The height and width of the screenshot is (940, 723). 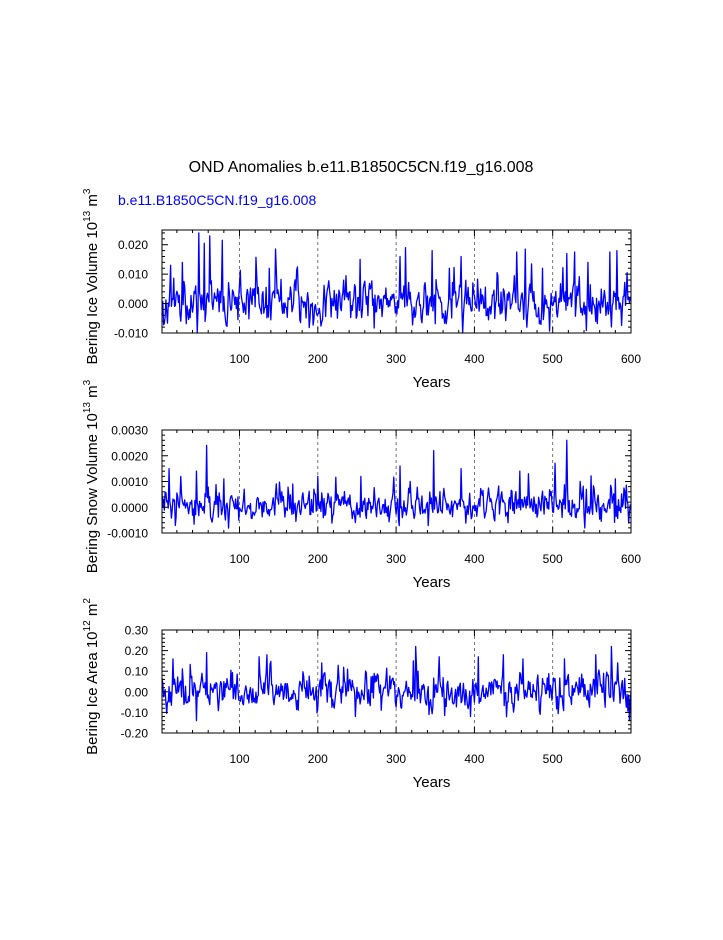 What do you see at coordinates (129, 431) in the screenshot?
I see `y-tick-label: 0.0030` at bounding box center [129, 431].